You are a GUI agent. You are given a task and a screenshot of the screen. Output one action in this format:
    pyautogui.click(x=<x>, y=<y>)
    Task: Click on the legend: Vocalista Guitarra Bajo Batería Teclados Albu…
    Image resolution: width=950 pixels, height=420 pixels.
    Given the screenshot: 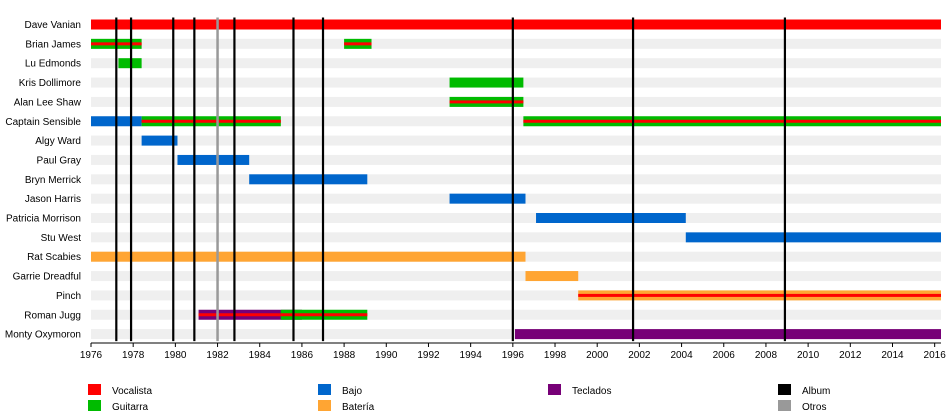 What is the action you would take?
    pyautogui.click(x=459, y=398)
    